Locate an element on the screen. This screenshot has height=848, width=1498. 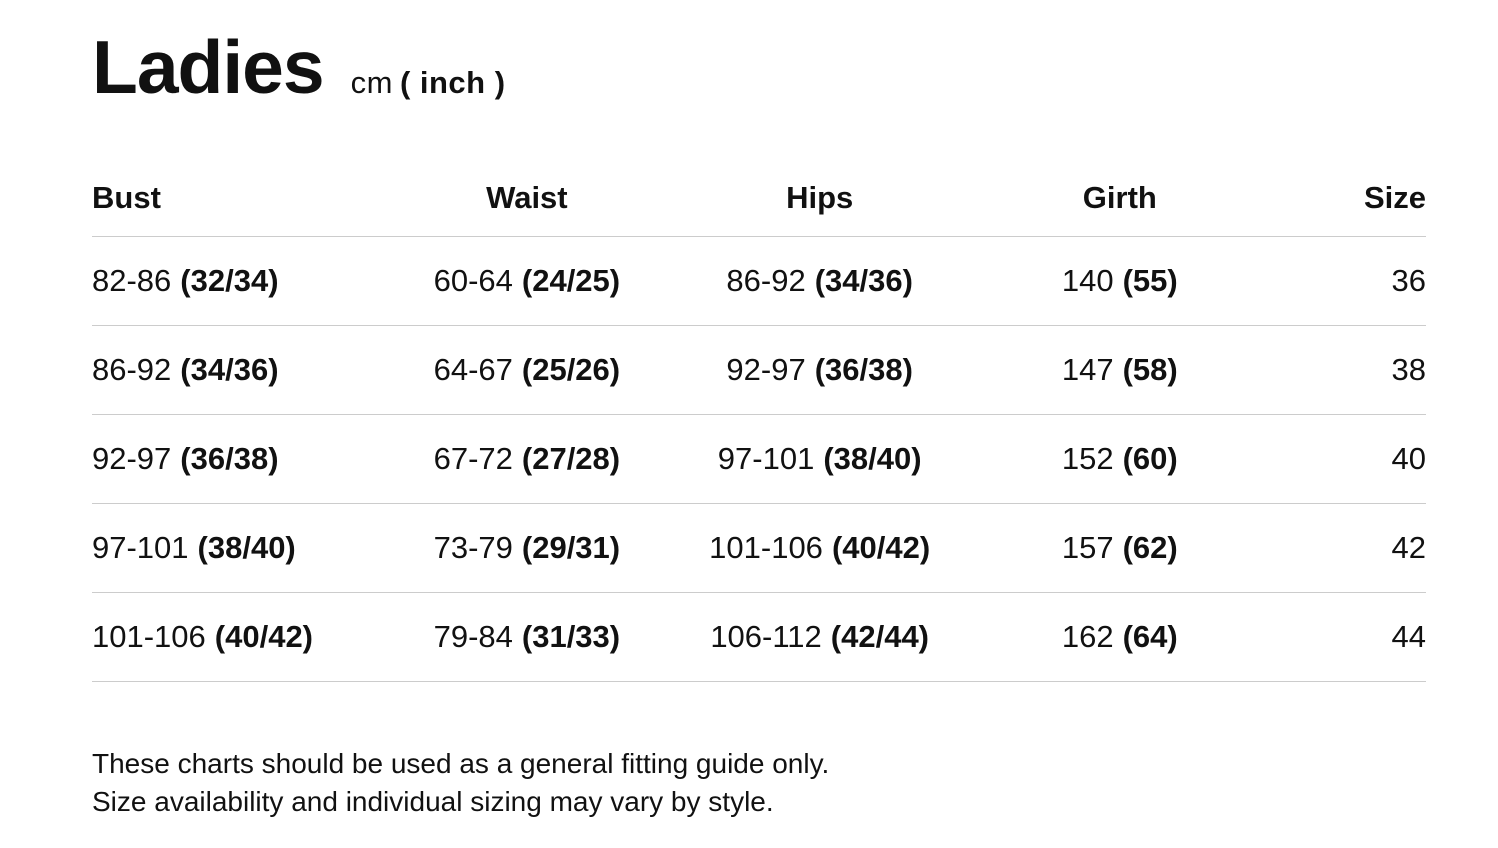
hips-cm-value: 101-106 is located at coordinates (766, 547).